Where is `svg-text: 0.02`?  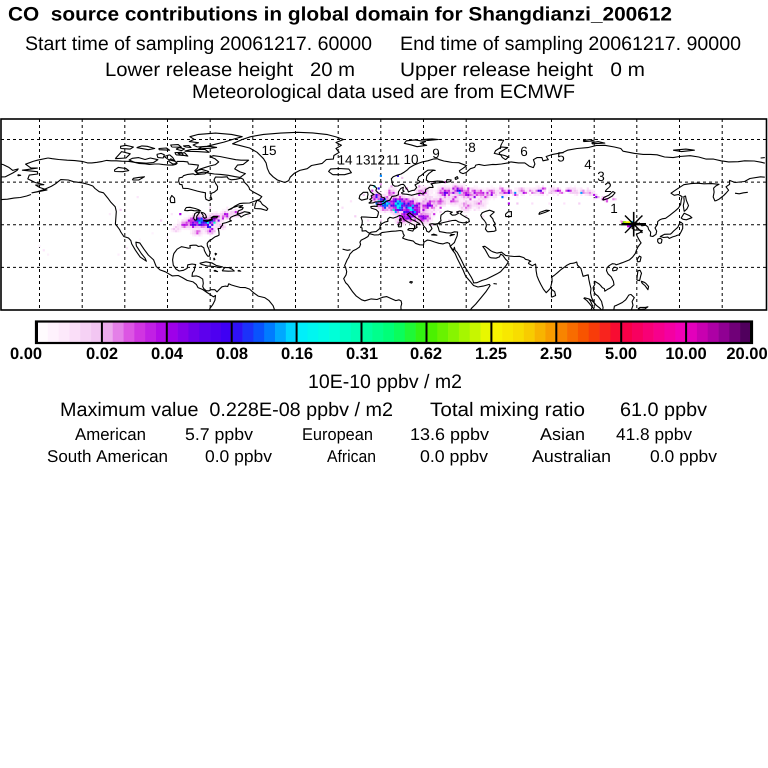 svg-text: 0.02 is located at coordinates (102, 354).